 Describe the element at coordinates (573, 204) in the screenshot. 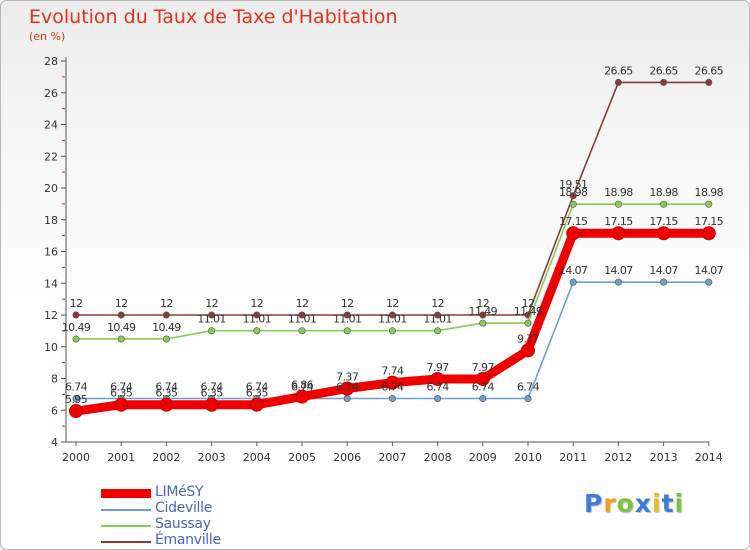

I see `series-2-point-2011` at that location.